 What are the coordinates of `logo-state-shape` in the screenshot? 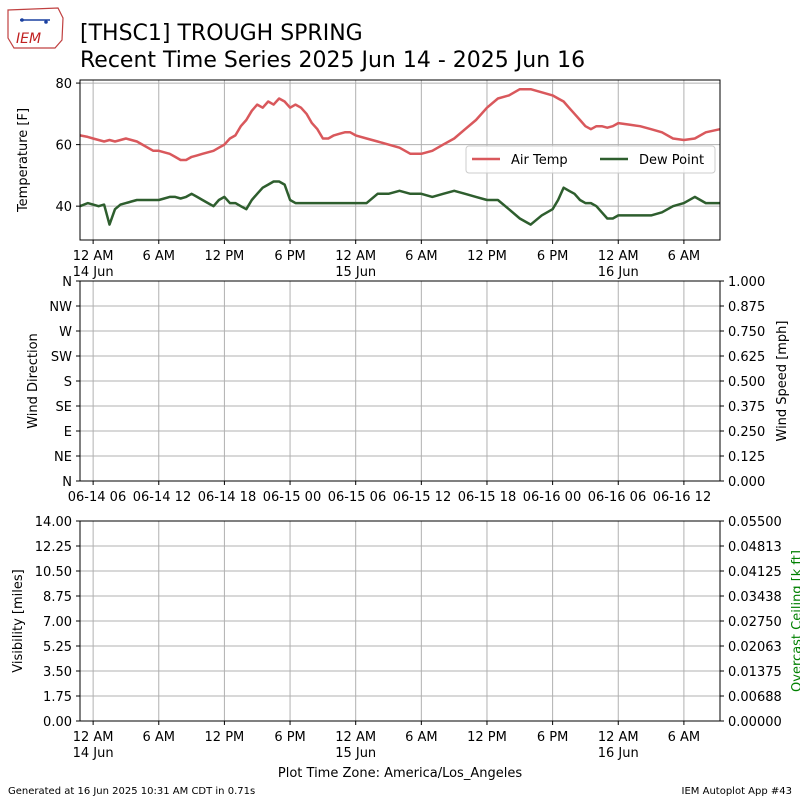 It's located at (35, 28).